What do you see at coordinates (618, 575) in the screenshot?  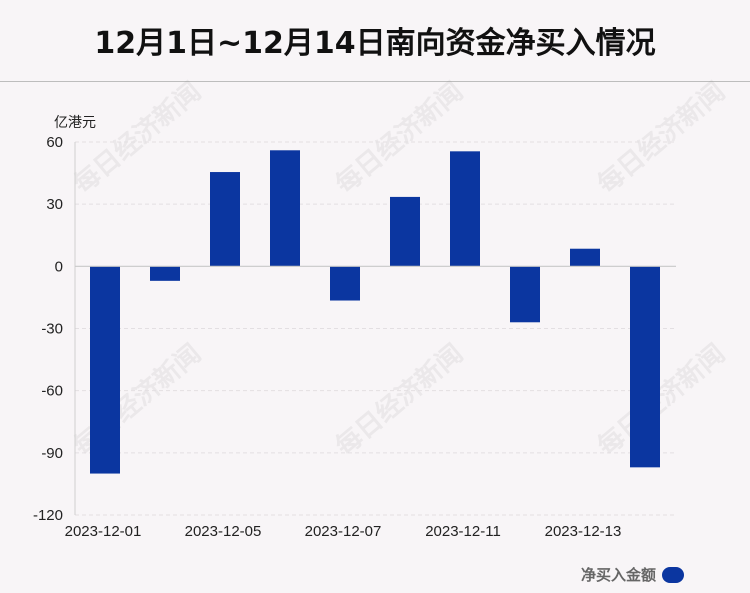 I see `legend-label: 净买入金额` at bounding box center [618, 575].